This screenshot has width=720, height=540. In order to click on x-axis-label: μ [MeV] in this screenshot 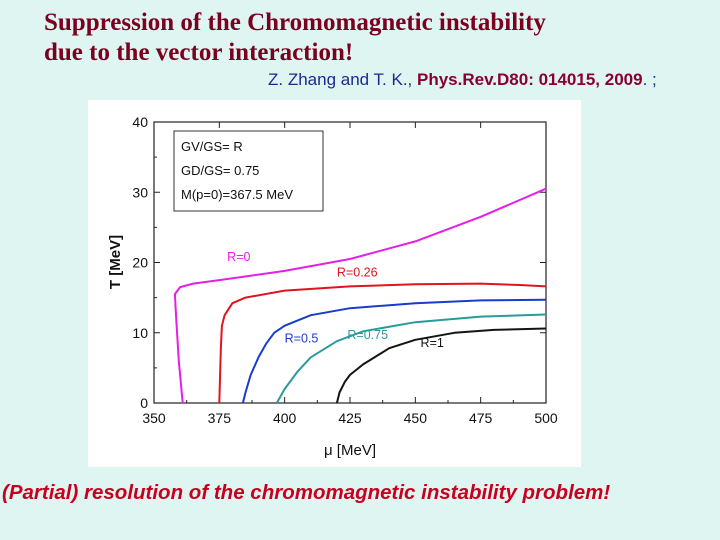, I will do `click(350, 450)`.